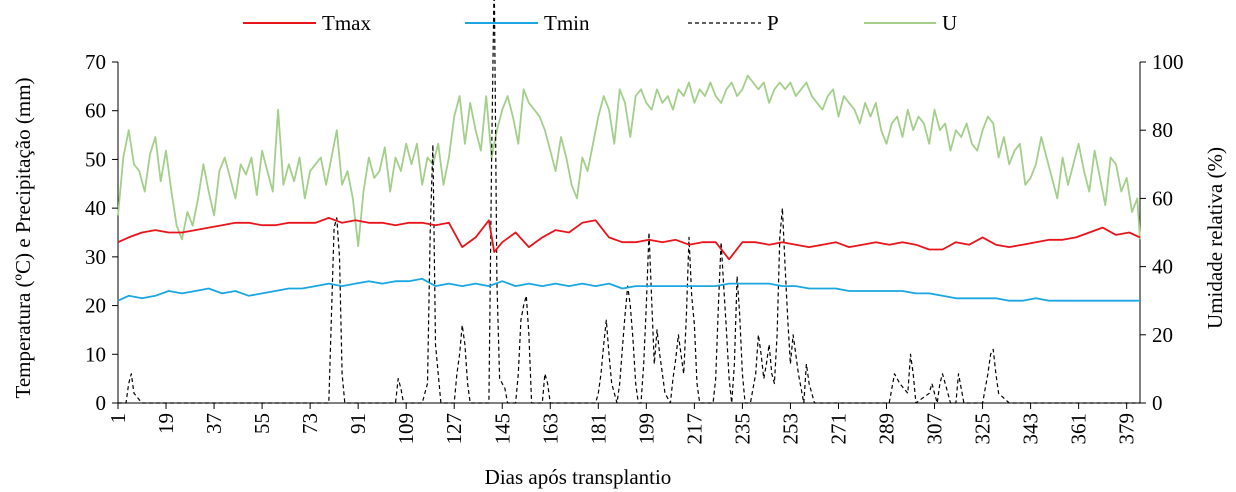 This screenshot has width=1236, height=492. What do you see at coordinates (1168, 62) in the screenshot?
I see `y-right-tick-label: 100` at bounding box center [1168, 62].